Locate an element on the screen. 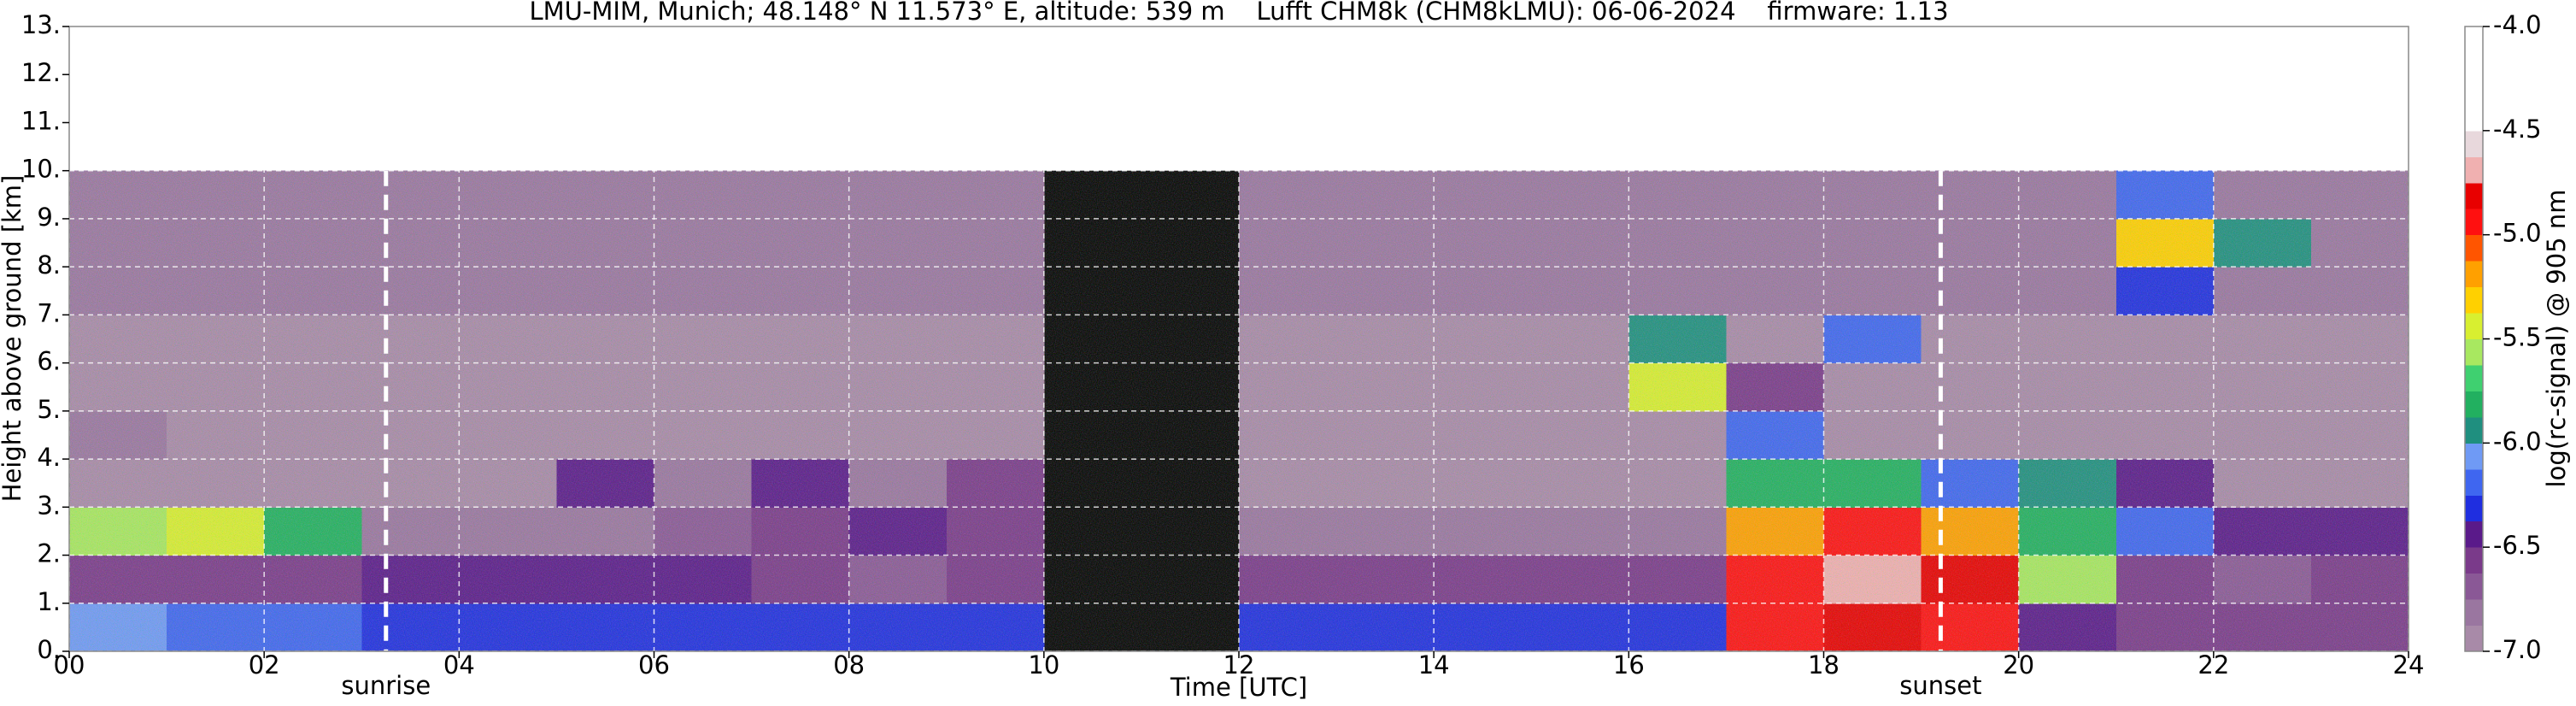  colorbar-tick-label: -5.5 is located at coordinates (2517, 337).